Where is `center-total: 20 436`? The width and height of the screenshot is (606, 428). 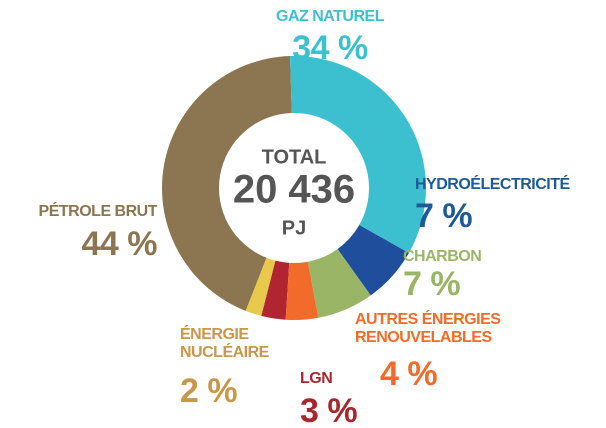 center-total: 20 436 is located at coordinates (294, 190).